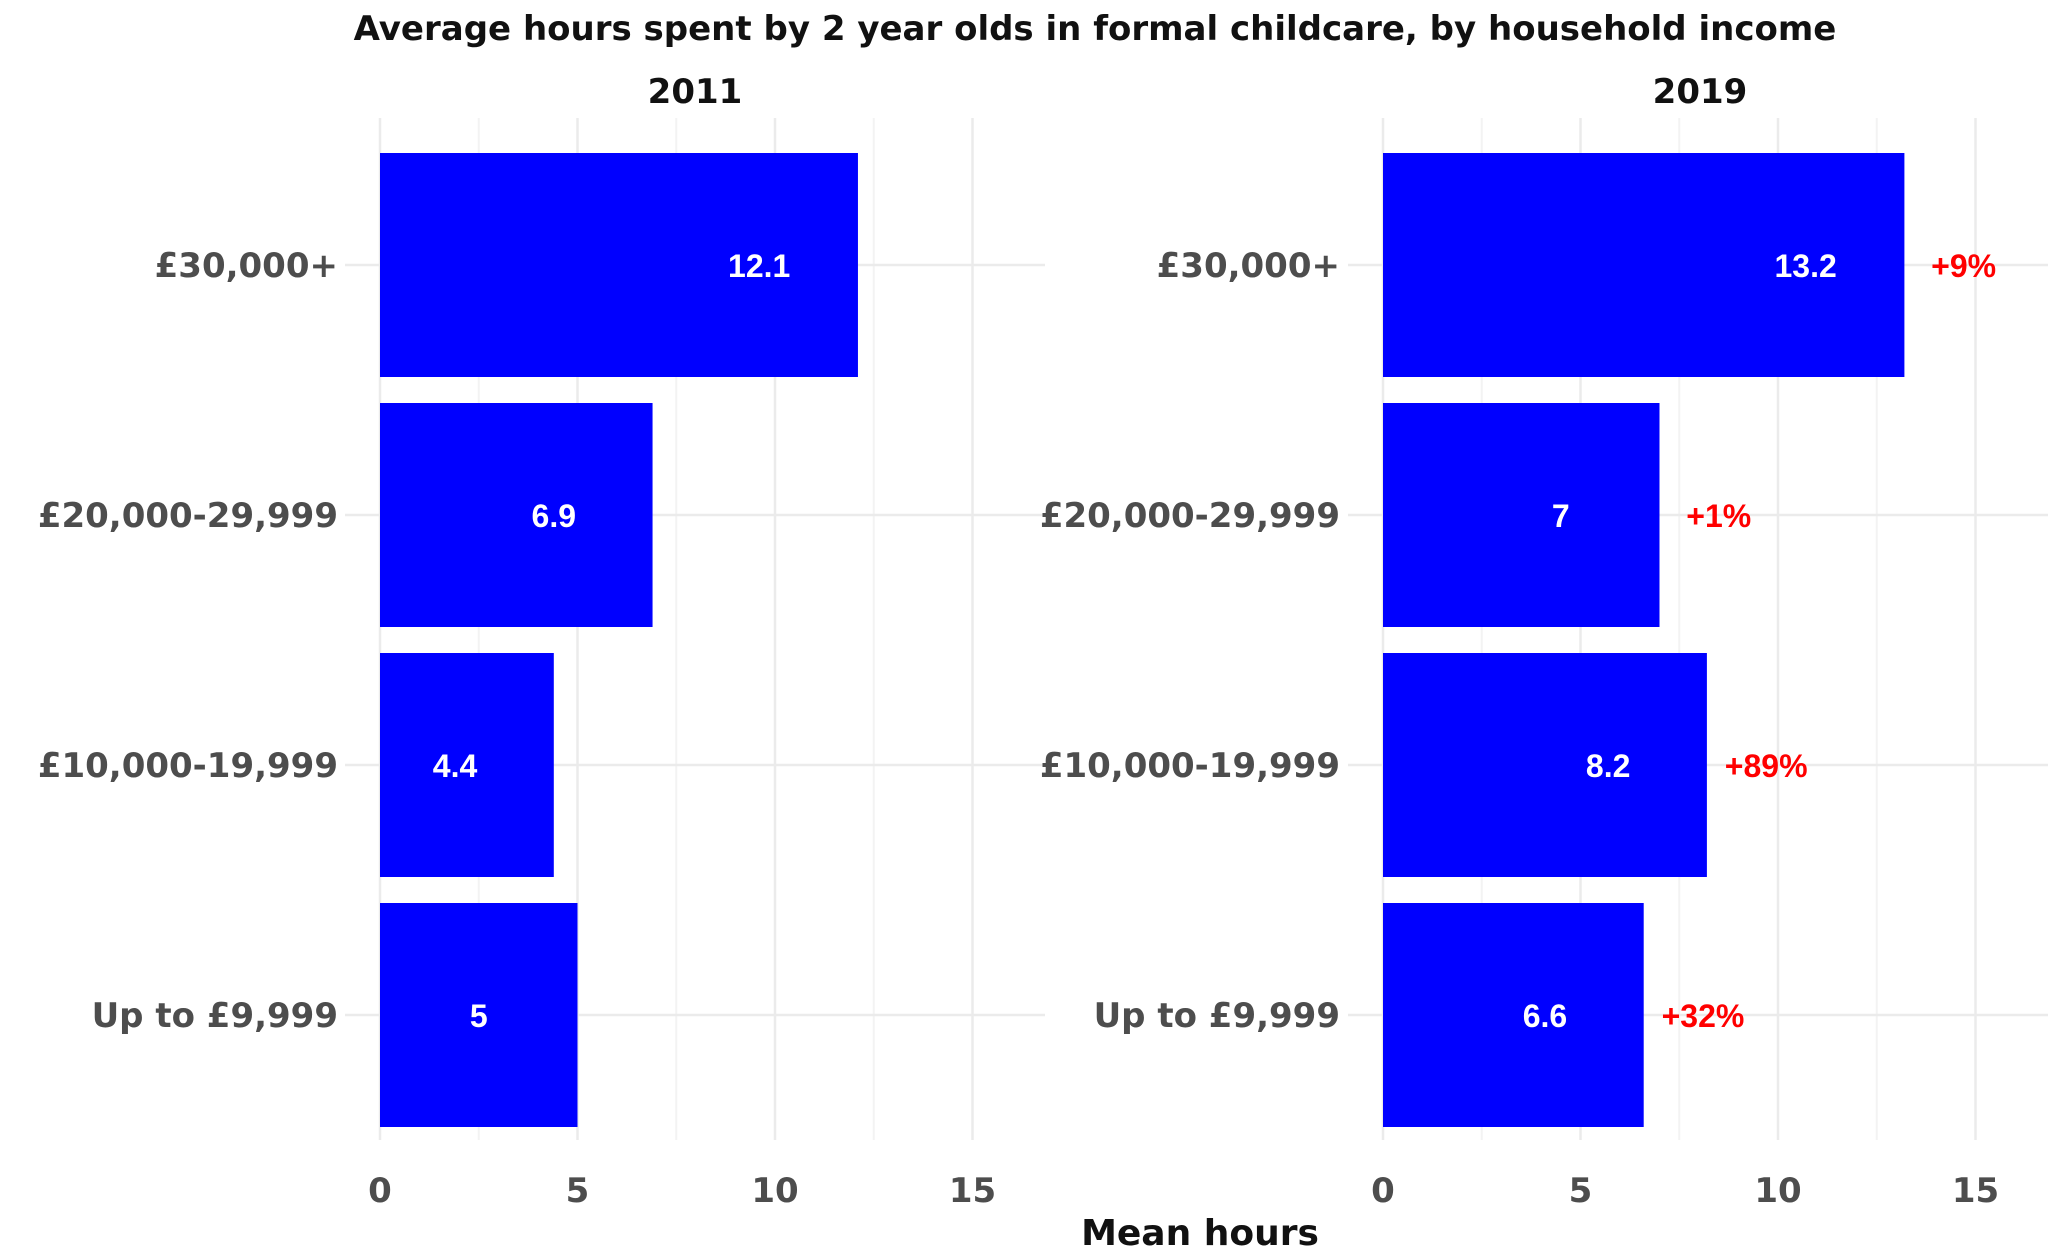 Image resolution: width=2048 pixels, height=1260 pixels. Describe the element at coordinates (759, 266) in the screenshot. I see `bar-value-label: 12.1` at that location.